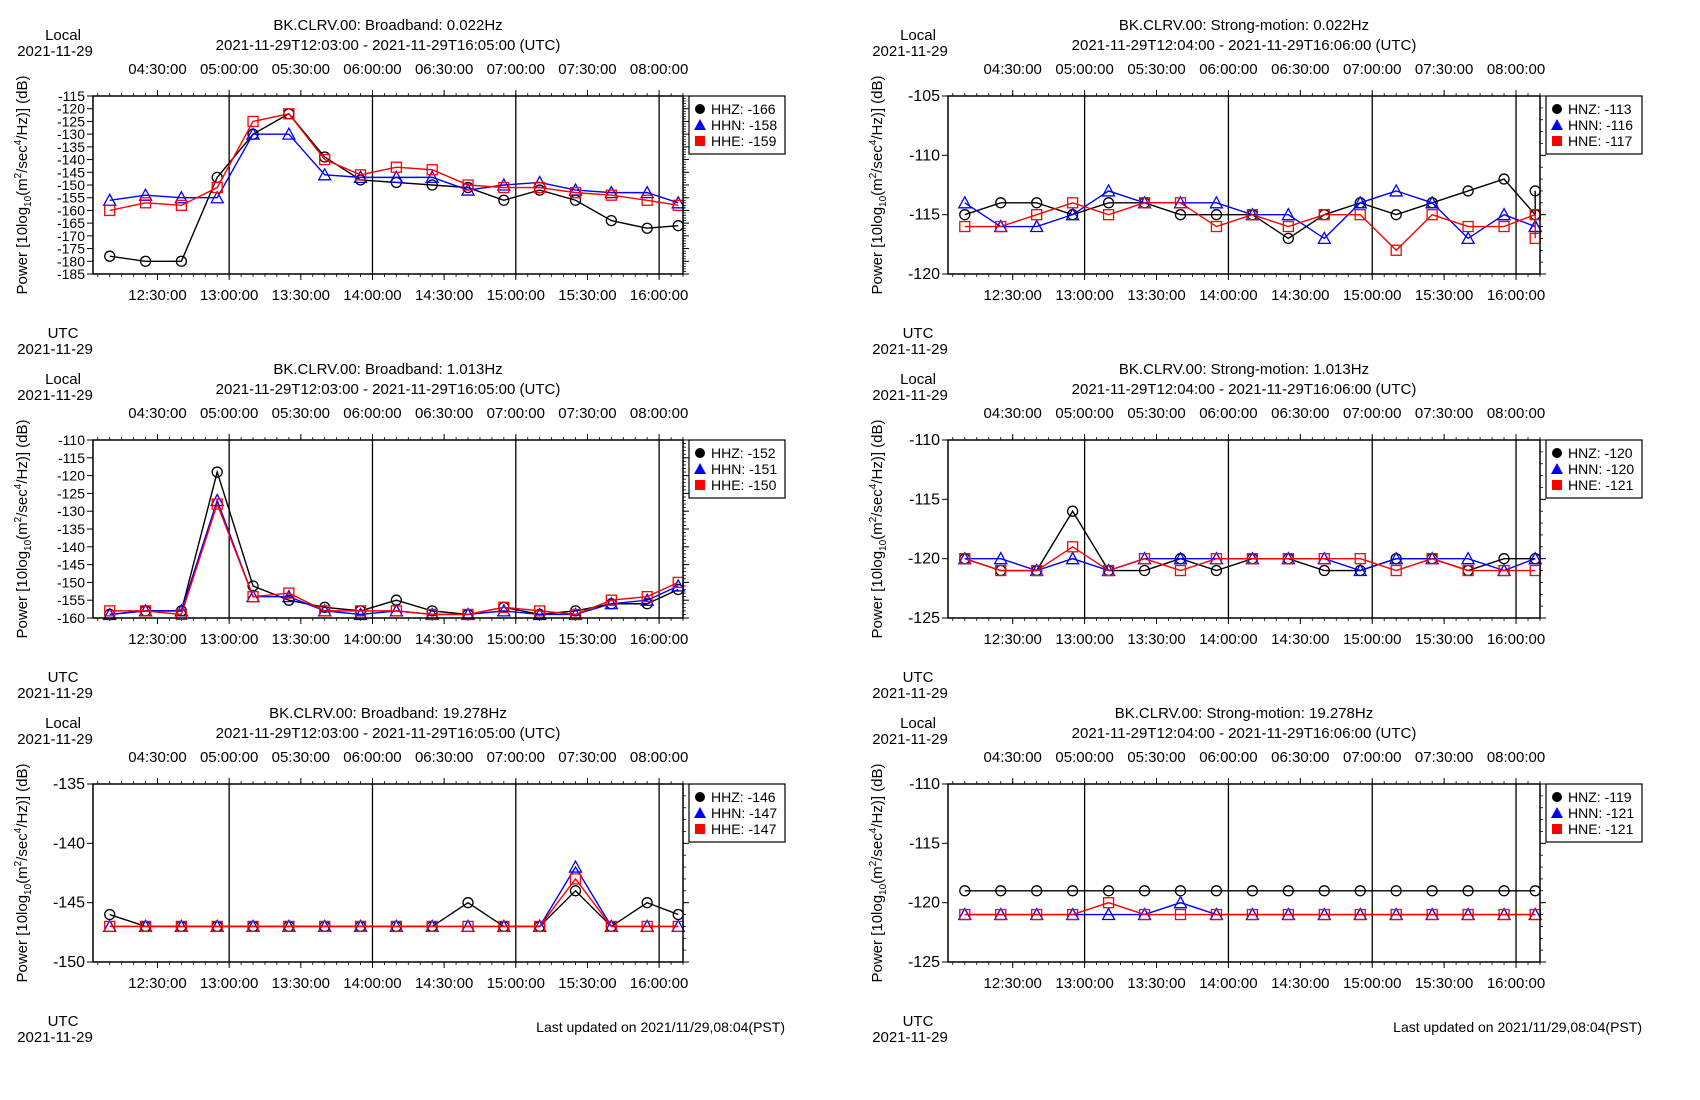 The height and width of the screenshot is (1100, 1700). What do you see at coordinates (388, 713) in the screenshot?
I see `chart-title: BK.CLRV.00: Broadband: 19.278Hz` at bounding box center [388, 713].